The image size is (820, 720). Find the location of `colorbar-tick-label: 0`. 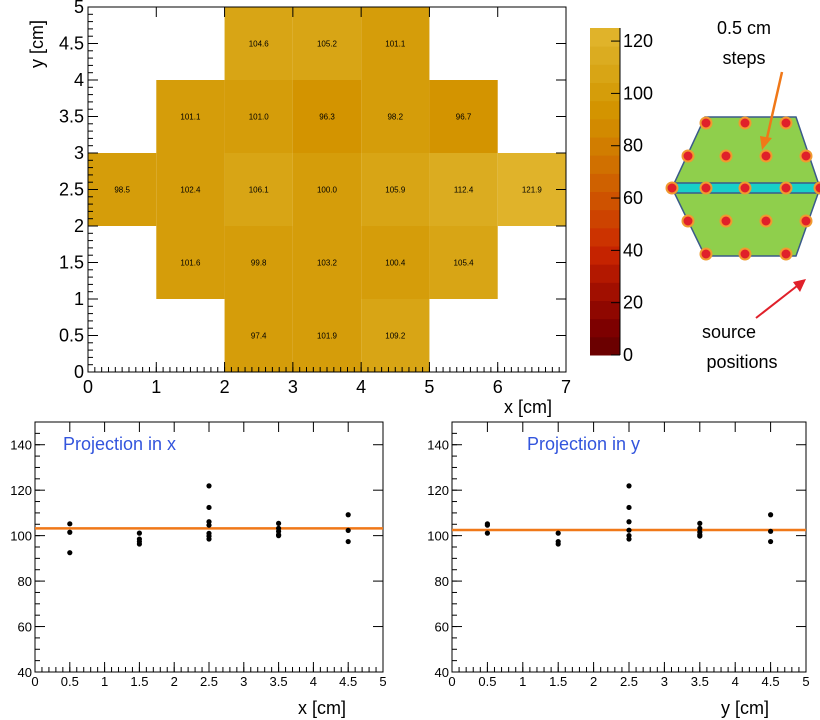

colorbar-tick-label: 0 is located at coordinates (628, 355).